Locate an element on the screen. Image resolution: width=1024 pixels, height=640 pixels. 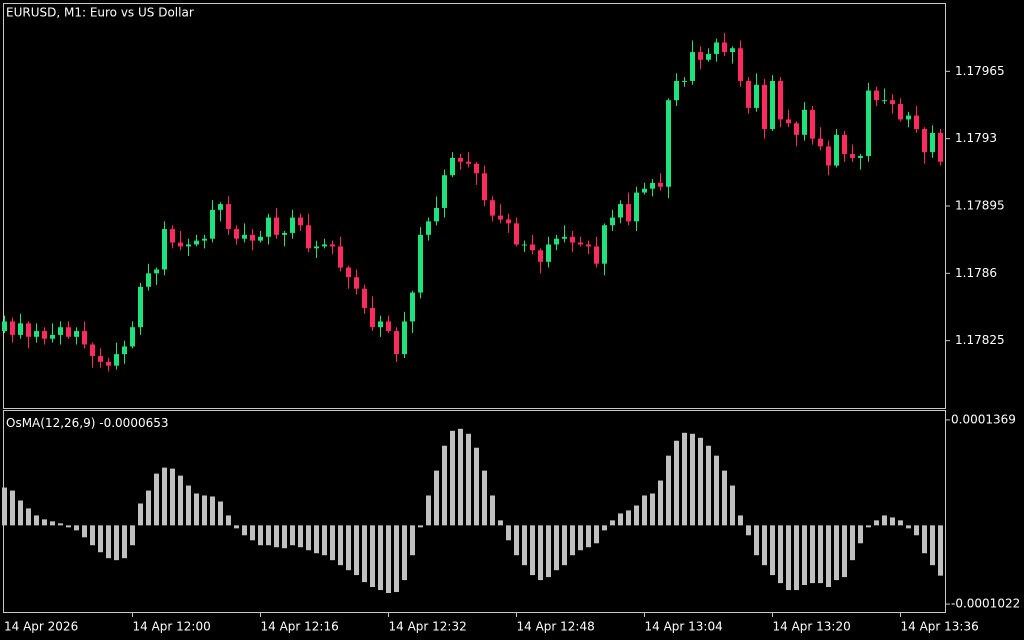
y-tick-label: 1.1786 is located at coordinates (976, 273).